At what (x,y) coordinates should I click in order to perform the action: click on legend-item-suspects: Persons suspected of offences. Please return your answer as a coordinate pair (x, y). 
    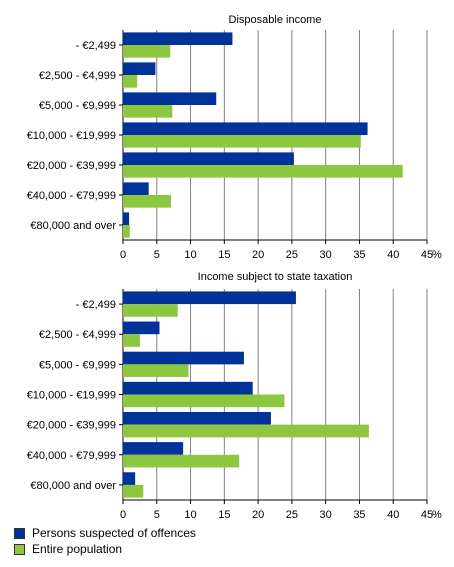
    Looking at the image, I should click on (105, 533).